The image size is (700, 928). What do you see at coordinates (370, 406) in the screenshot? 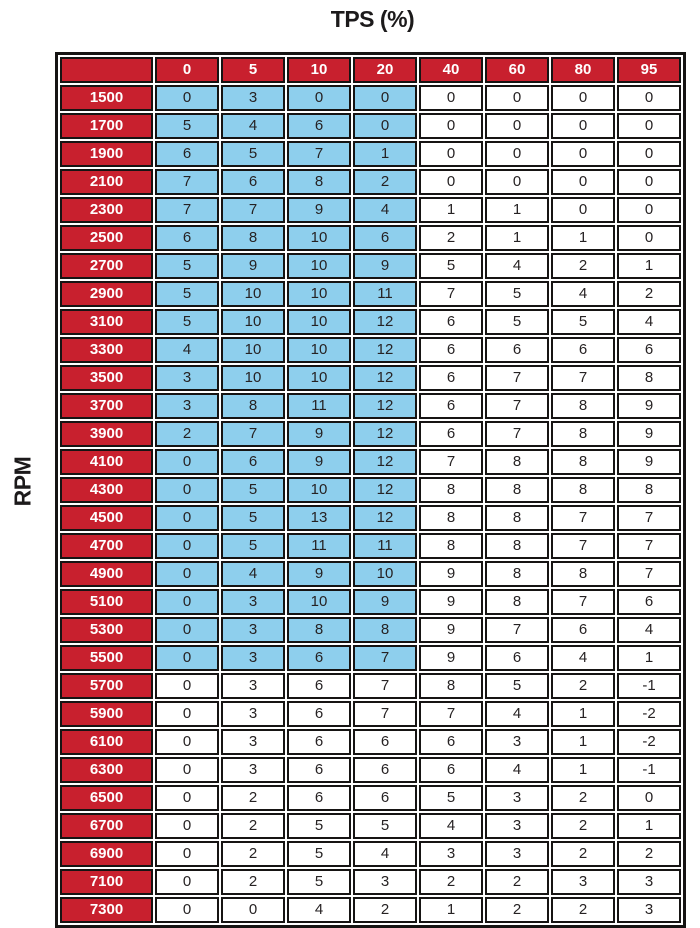
I see `table-row: 3700 3 8 11 12 6 7 8 9` at bounding box center [370, 406].